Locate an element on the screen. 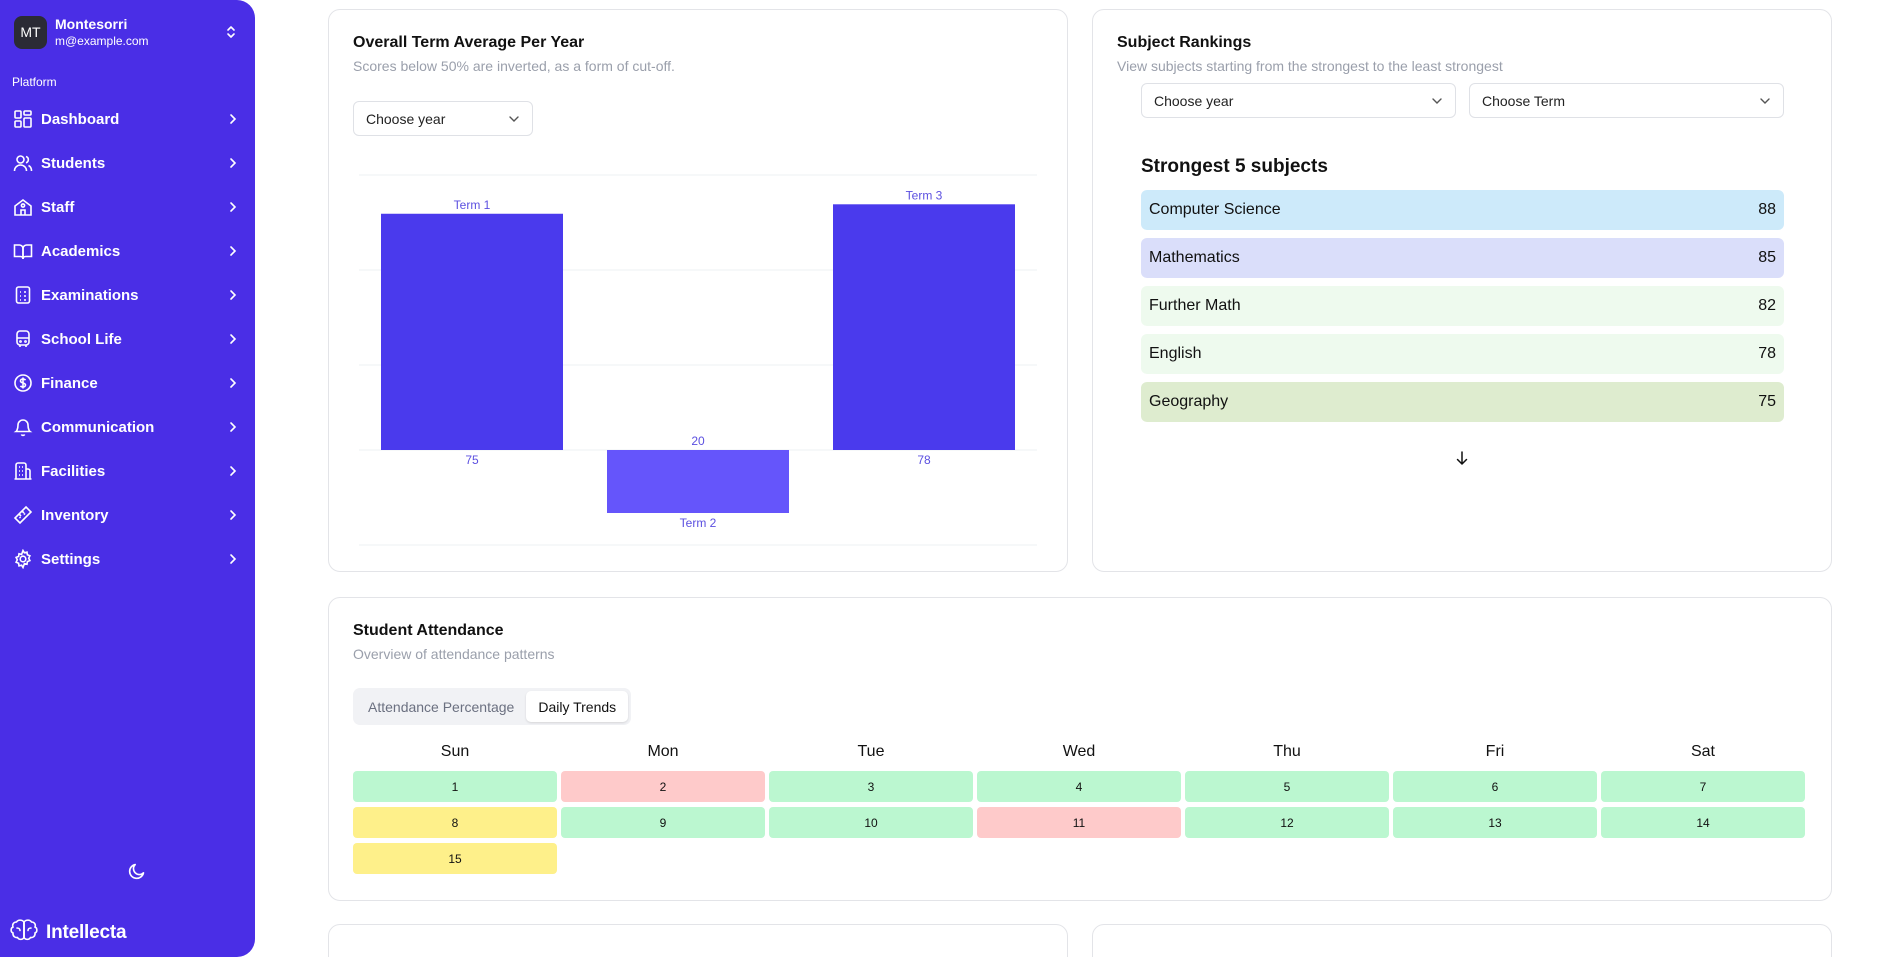 This screenshot has width=1902, height=957. calendar-day: 2 is located at coordinates (663, 786).